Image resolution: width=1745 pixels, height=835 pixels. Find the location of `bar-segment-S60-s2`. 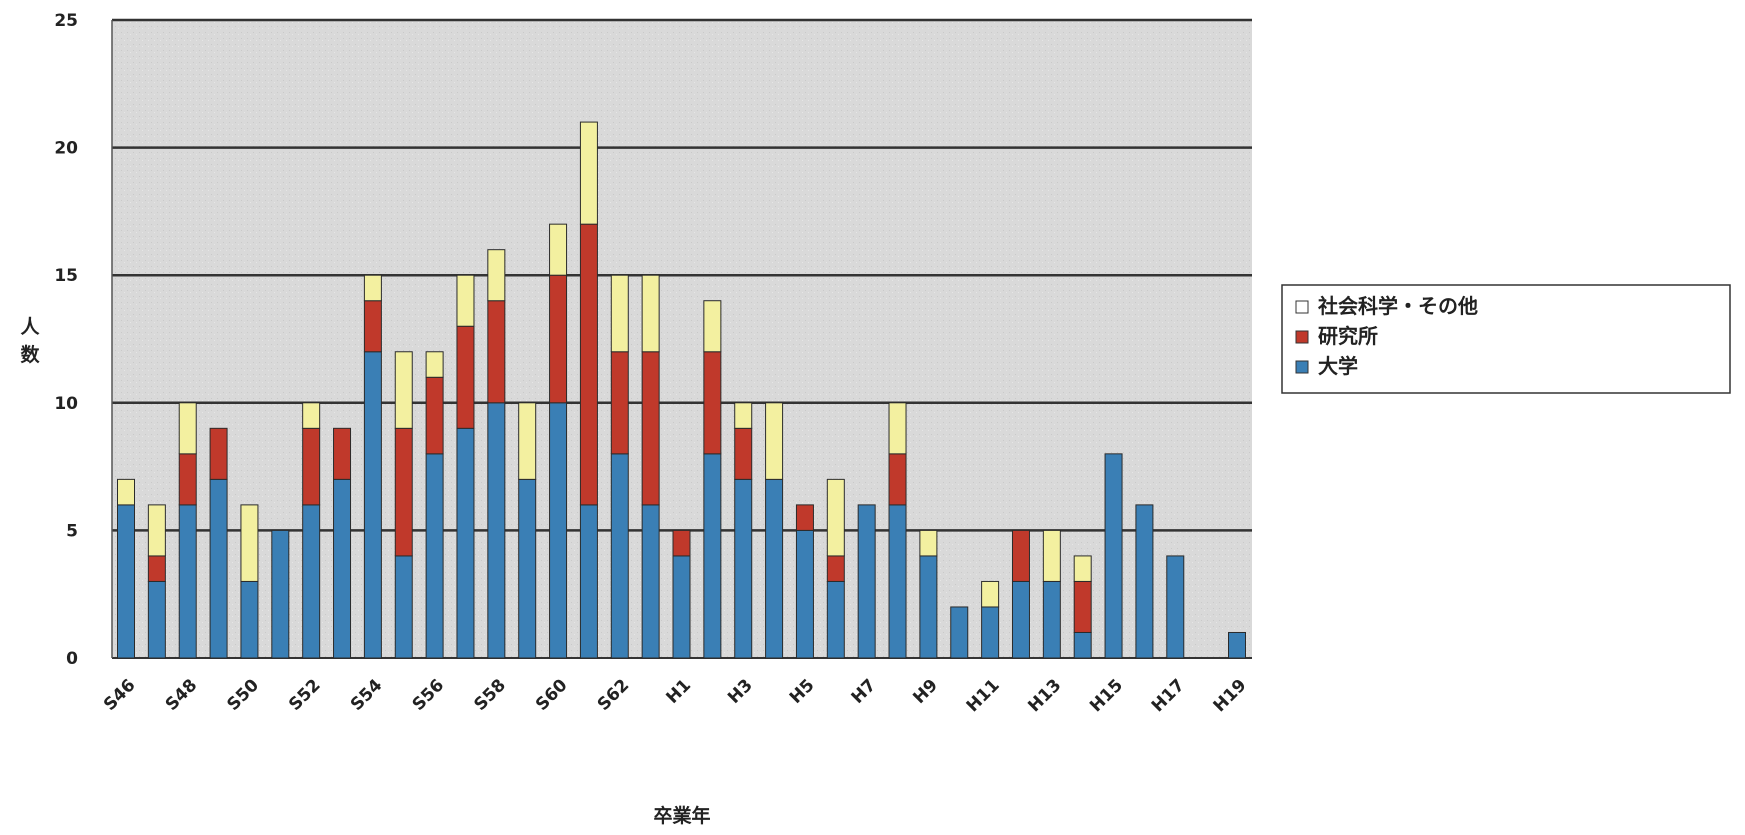

bar-segment-S60-s2 is located at coordinates (558, 249).